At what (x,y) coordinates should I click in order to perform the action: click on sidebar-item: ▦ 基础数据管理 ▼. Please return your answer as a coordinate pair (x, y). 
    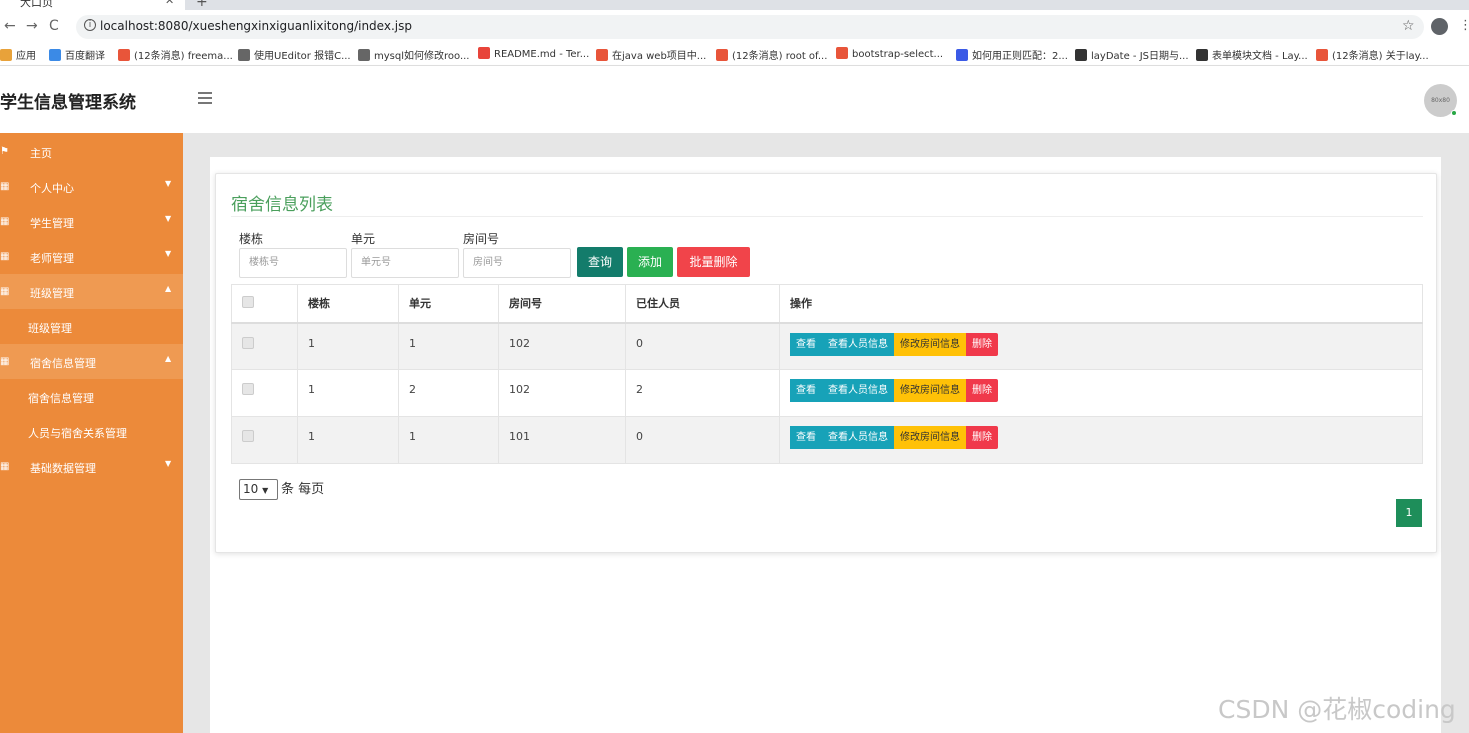
    Looking at the image, I should click on (91, 466).